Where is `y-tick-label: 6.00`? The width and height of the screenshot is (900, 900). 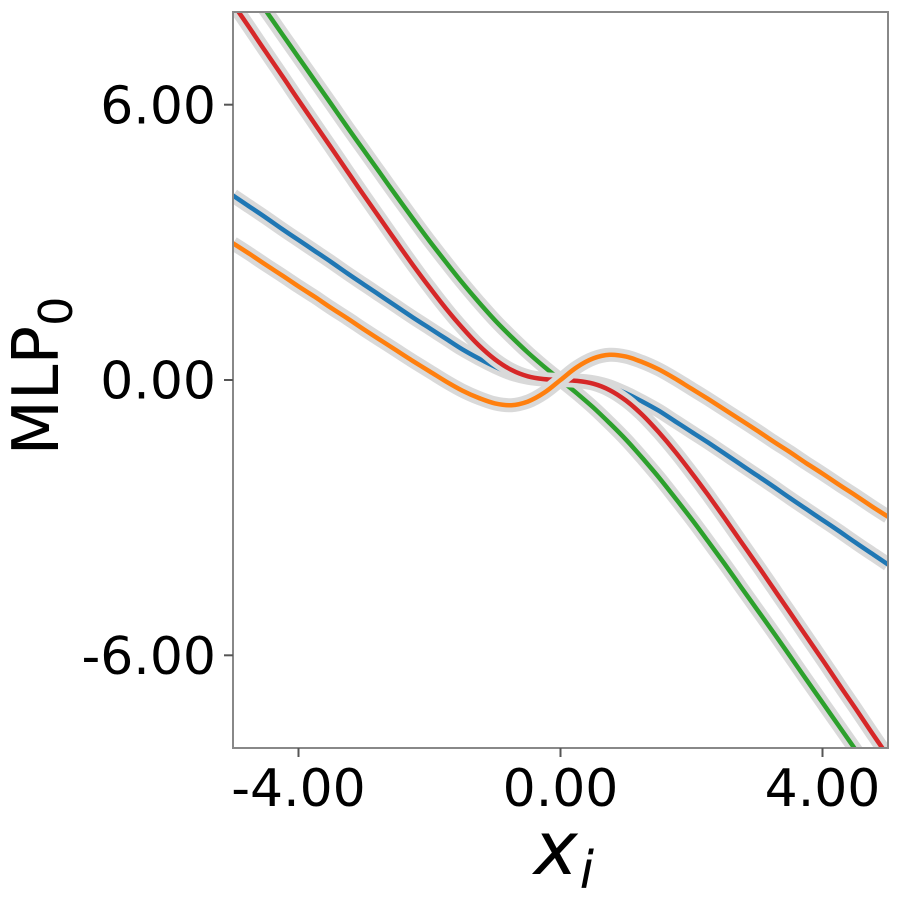
y-tick-label: 6.00 is located at coordinates (158, 106).